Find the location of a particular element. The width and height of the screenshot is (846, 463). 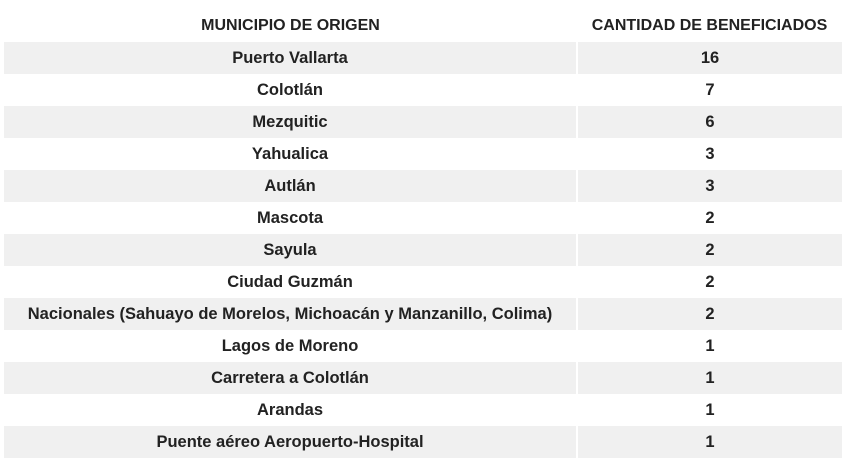

cell-municipio: Mezquitic is located at coordinates (291, 122).